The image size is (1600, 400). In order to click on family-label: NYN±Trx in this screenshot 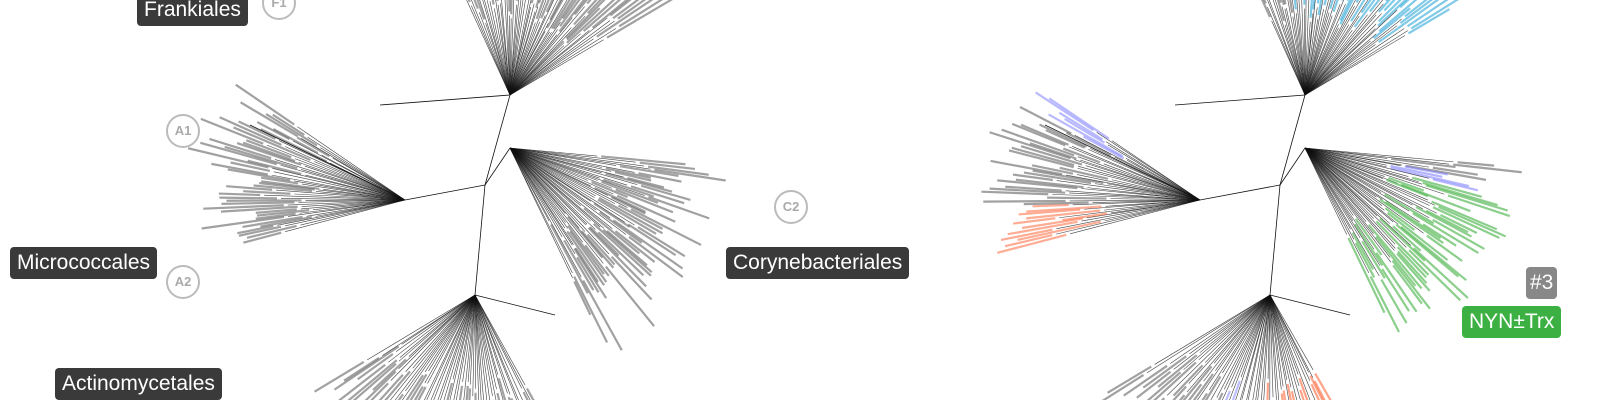, I will do `click(1512, 322)`.